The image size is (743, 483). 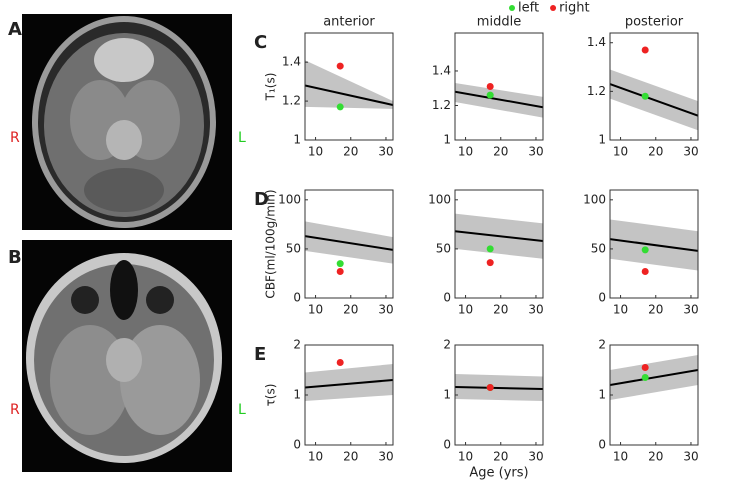 What do you see at coordinates (260, 42) in the screenshot?
I see `panel-label: C` at bounding box center [260, 42].